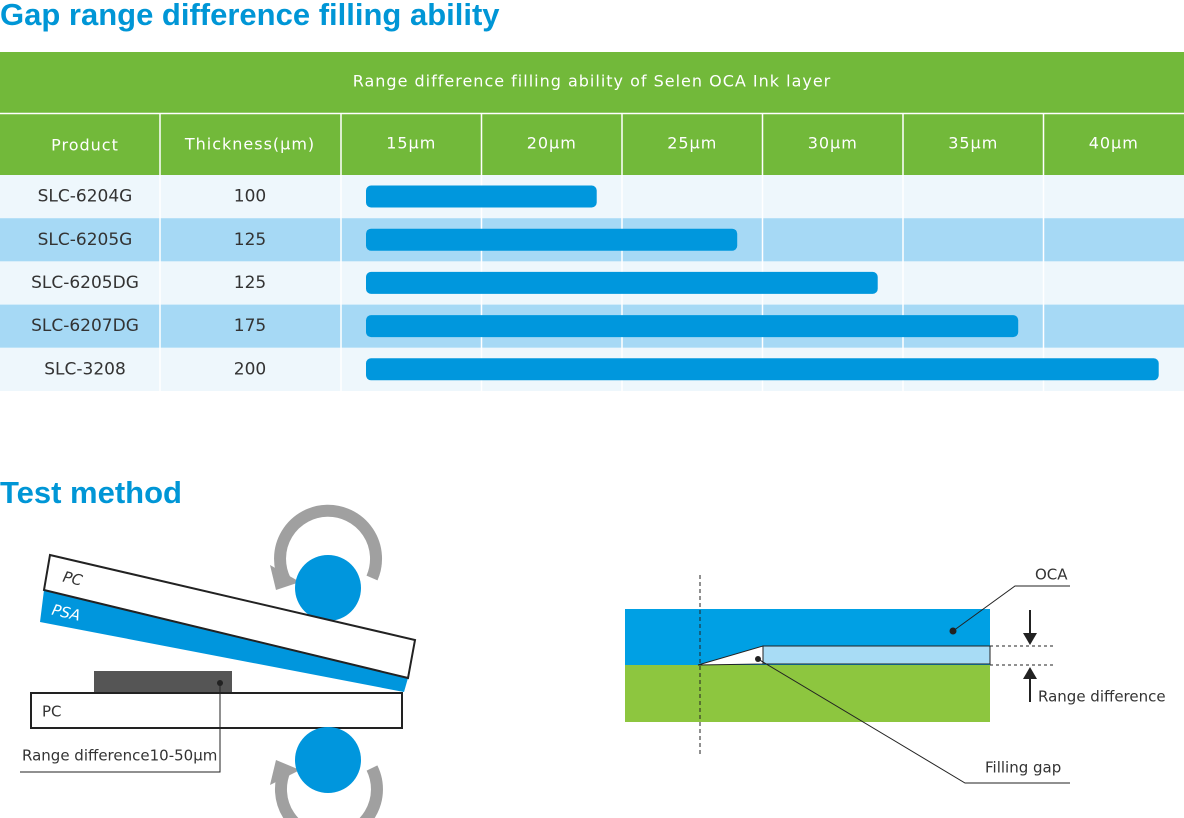 The width and height of the screenshot is (1184, 818). What do you see at coordinates (85, 283) in the screenshot?
I see `product: SLC-6205DG` at bounding box center [85, 283].